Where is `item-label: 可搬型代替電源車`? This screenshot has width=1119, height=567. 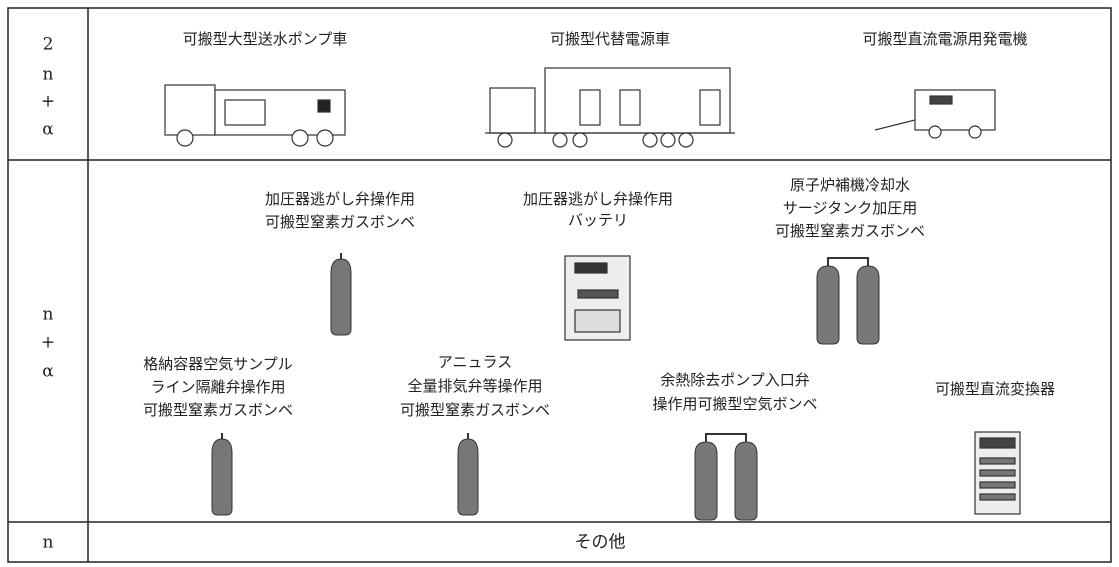 item-label: 可搬型代替電源車 is located at coordinates (610, 39).